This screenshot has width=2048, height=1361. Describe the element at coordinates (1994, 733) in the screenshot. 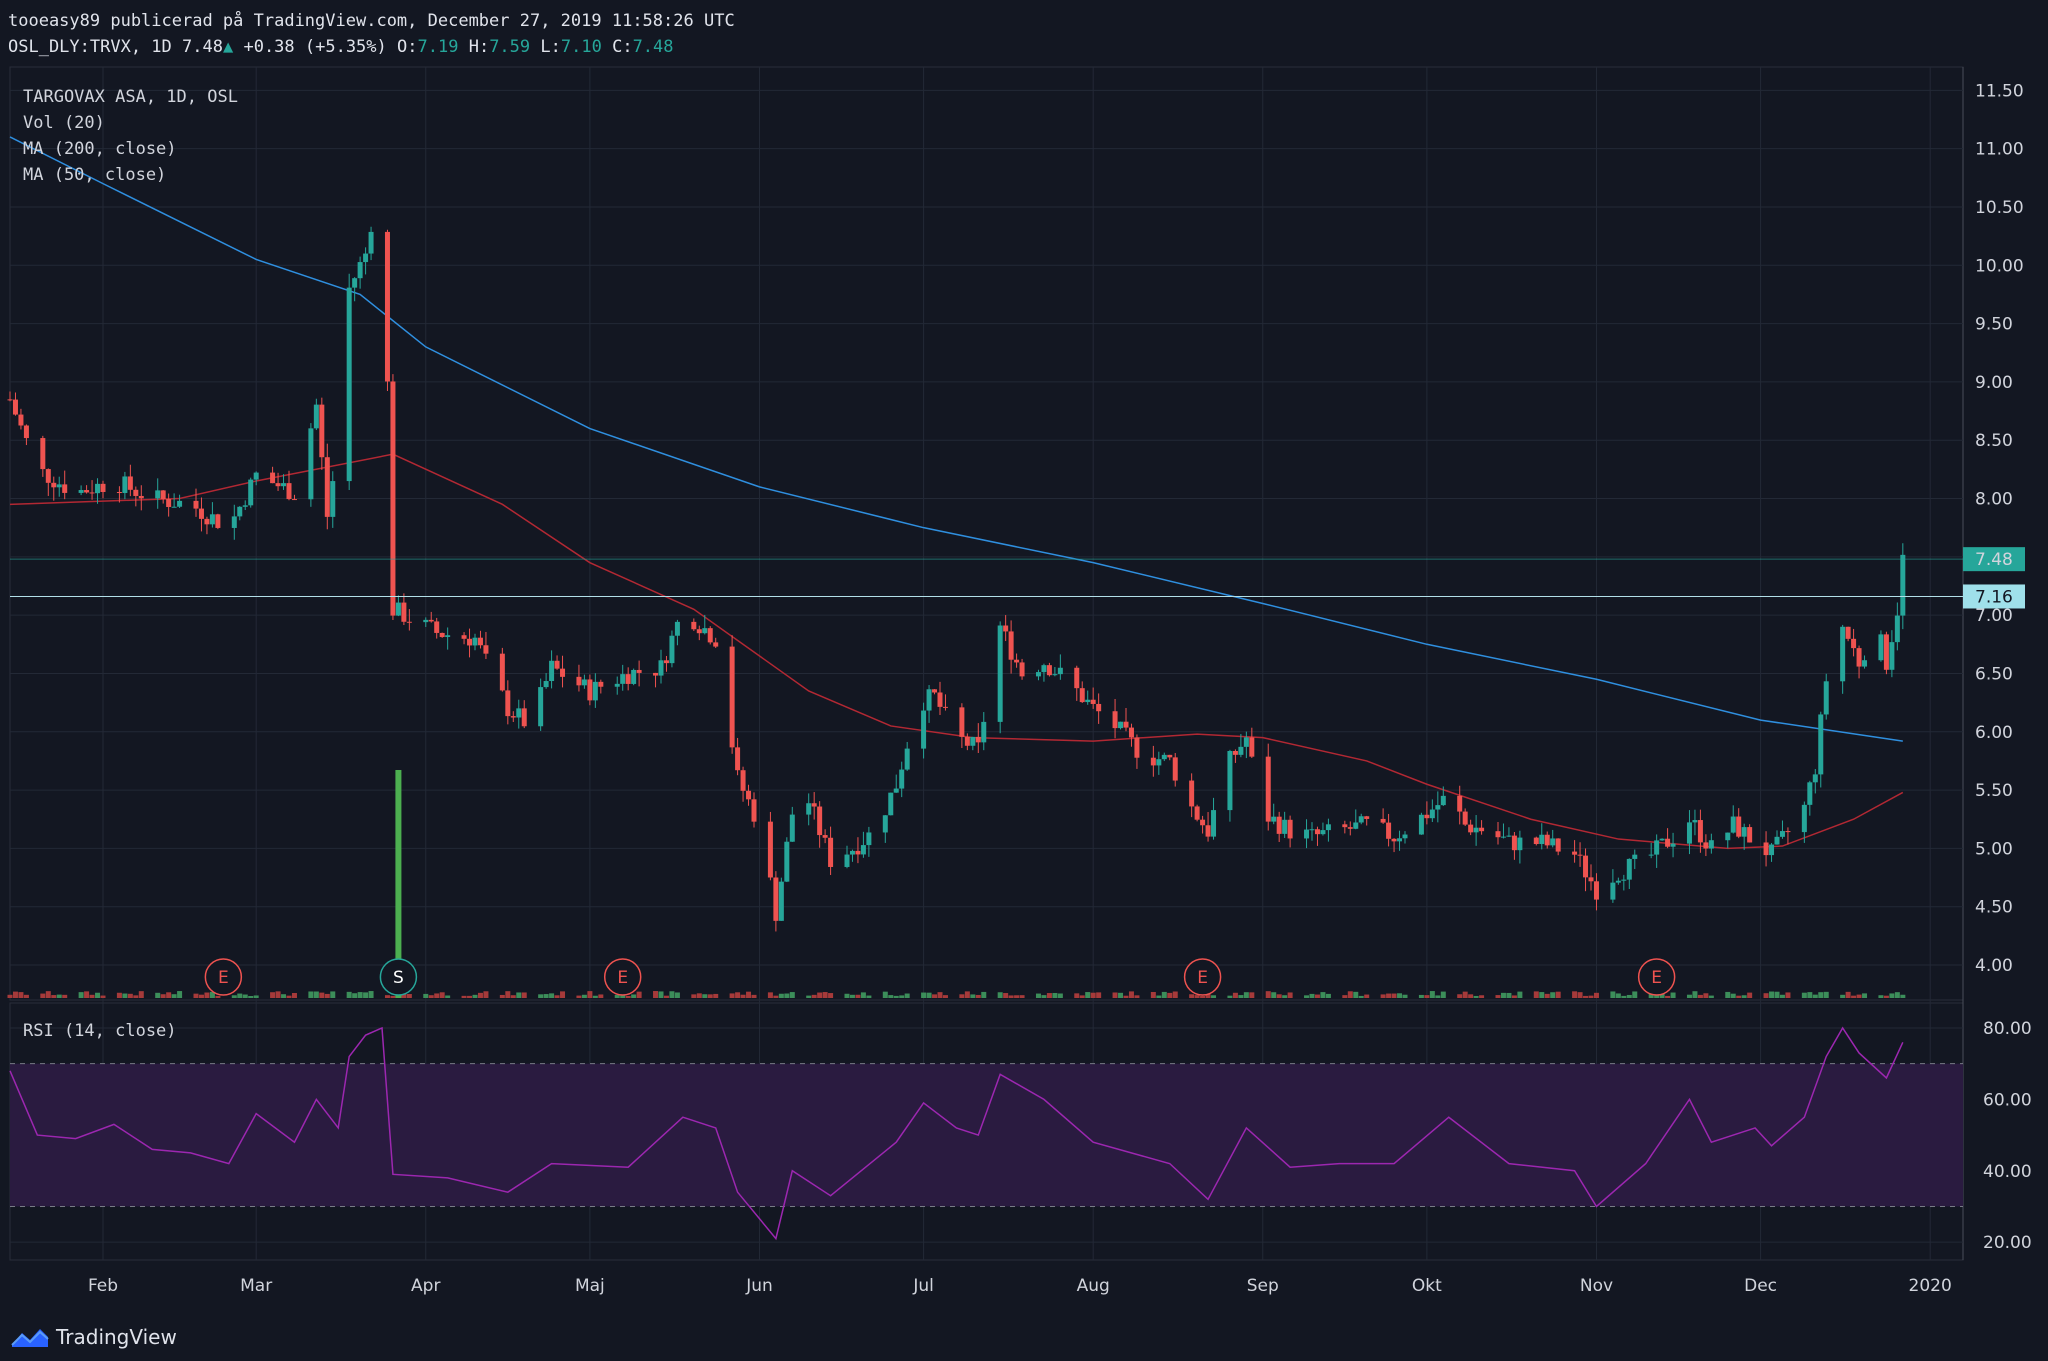

I see `price-tick-label: 6.00` at that location.